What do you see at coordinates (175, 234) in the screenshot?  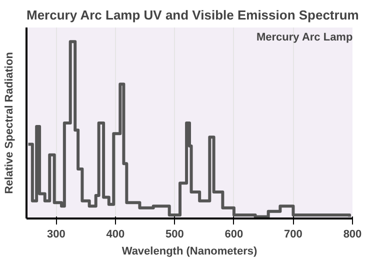 I see `x-tick-label: 500` at bounding box center [175, 234].